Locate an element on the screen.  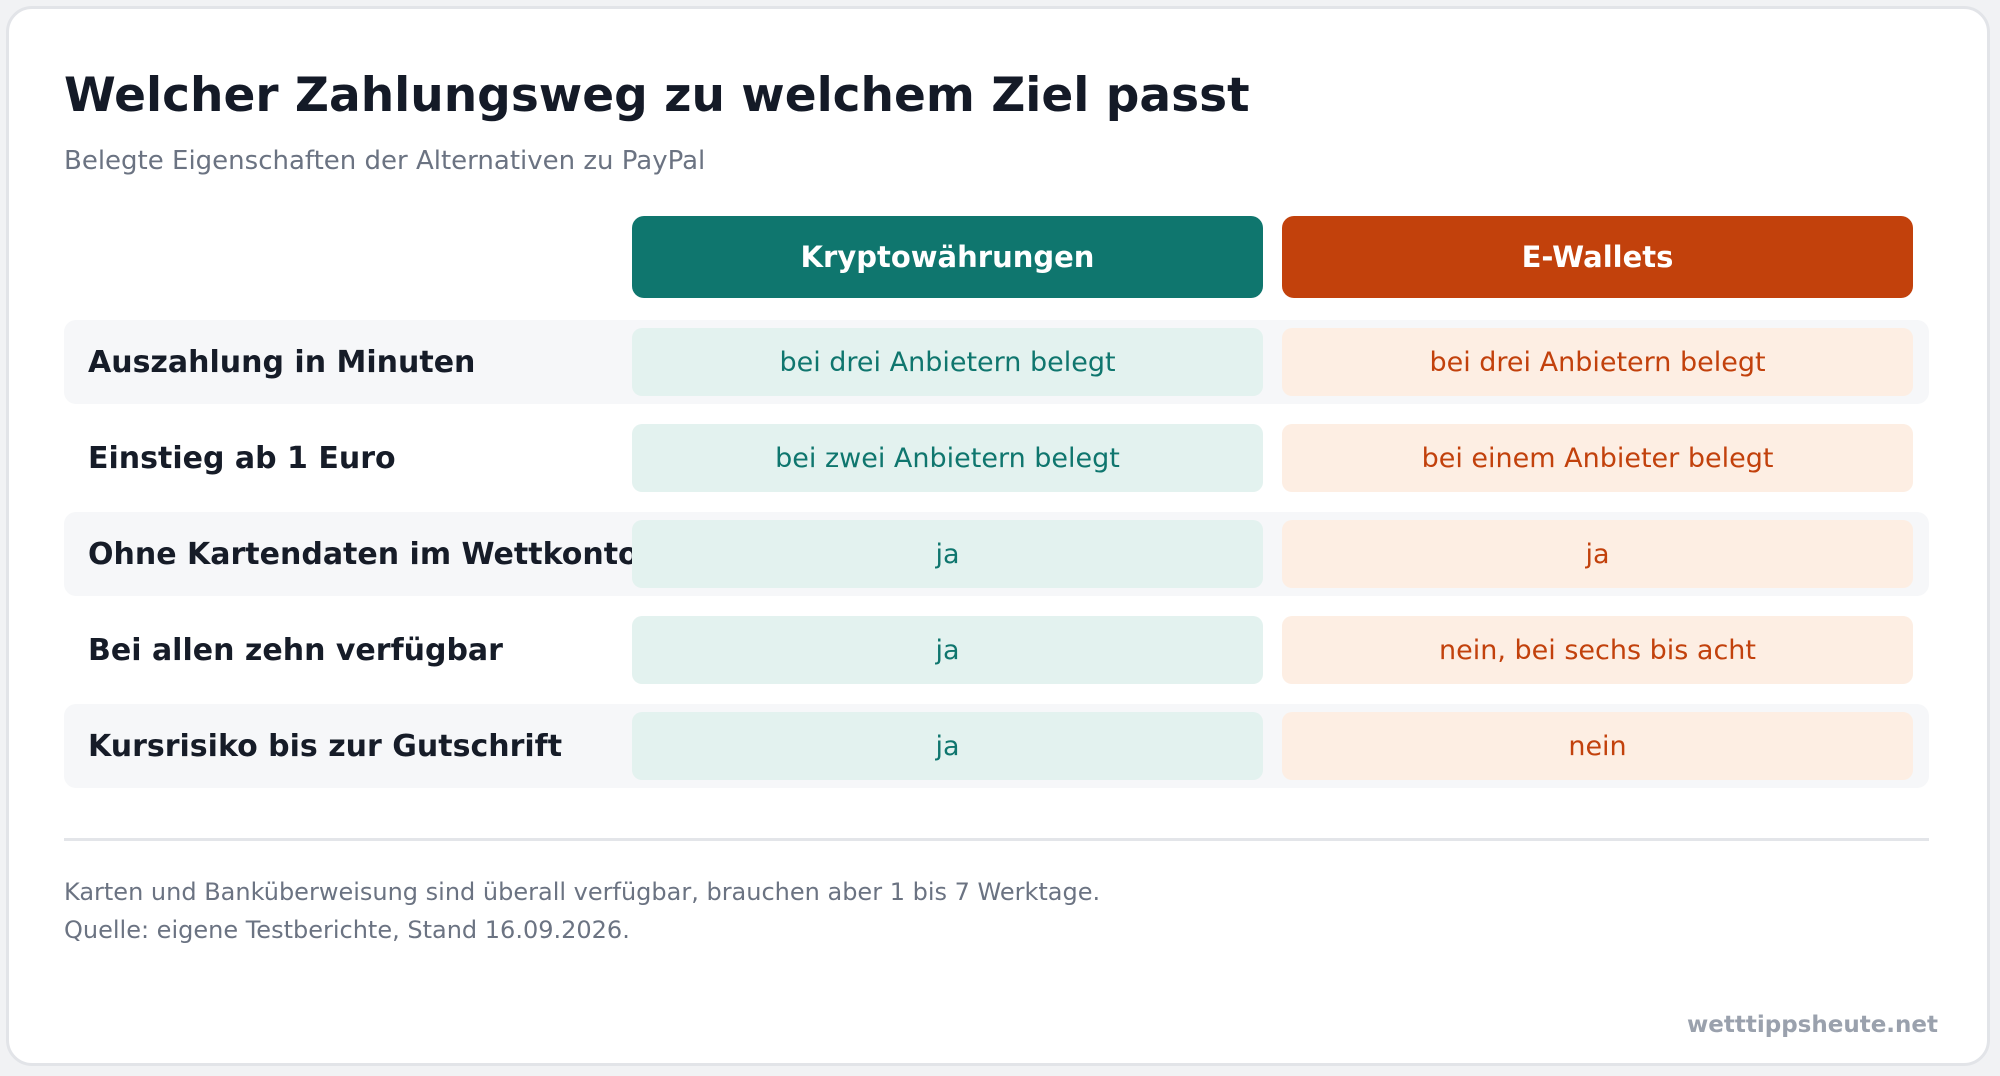
row-label: Ohne Kartendaten im Wettkonto is located at coordinates (363, 554).